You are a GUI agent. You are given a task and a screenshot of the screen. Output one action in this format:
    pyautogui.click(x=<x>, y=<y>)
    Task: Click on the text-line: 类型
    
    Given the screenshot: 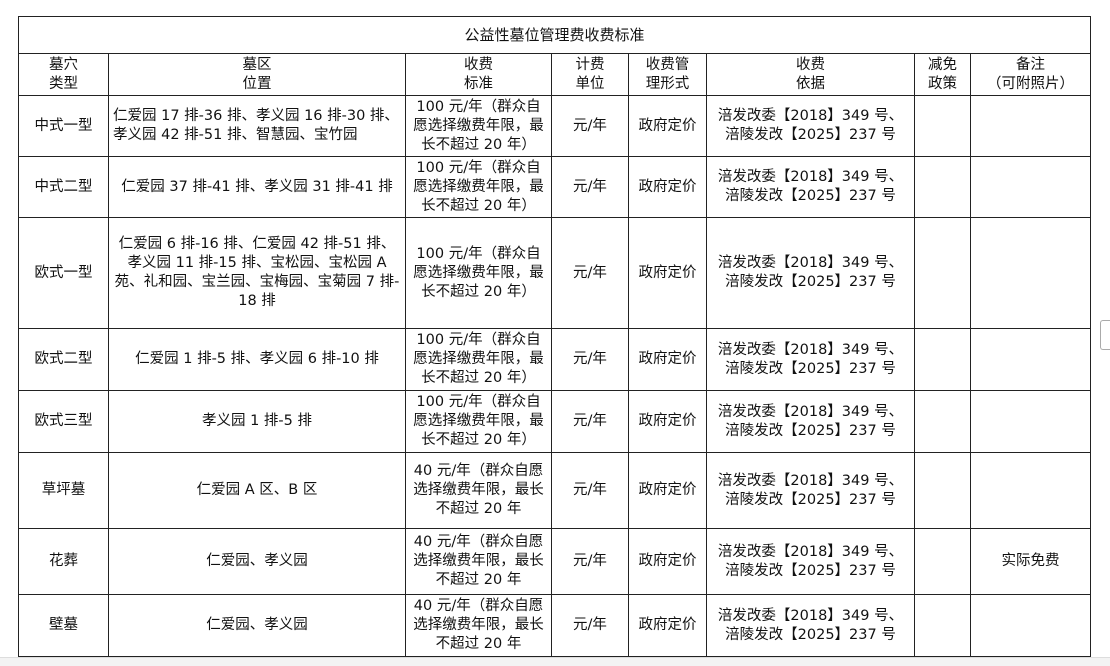 What is the action you would take?
    pyautogui.click(x=63, y=83)
    